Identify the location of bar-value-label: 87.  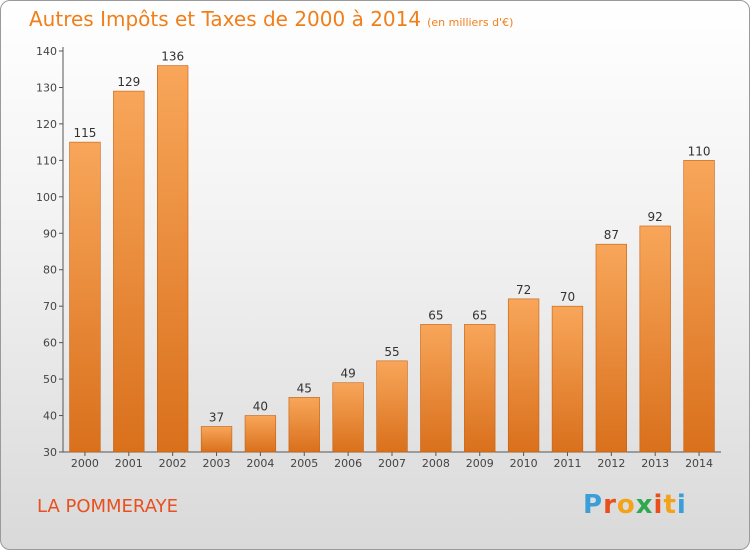
(611, 235).